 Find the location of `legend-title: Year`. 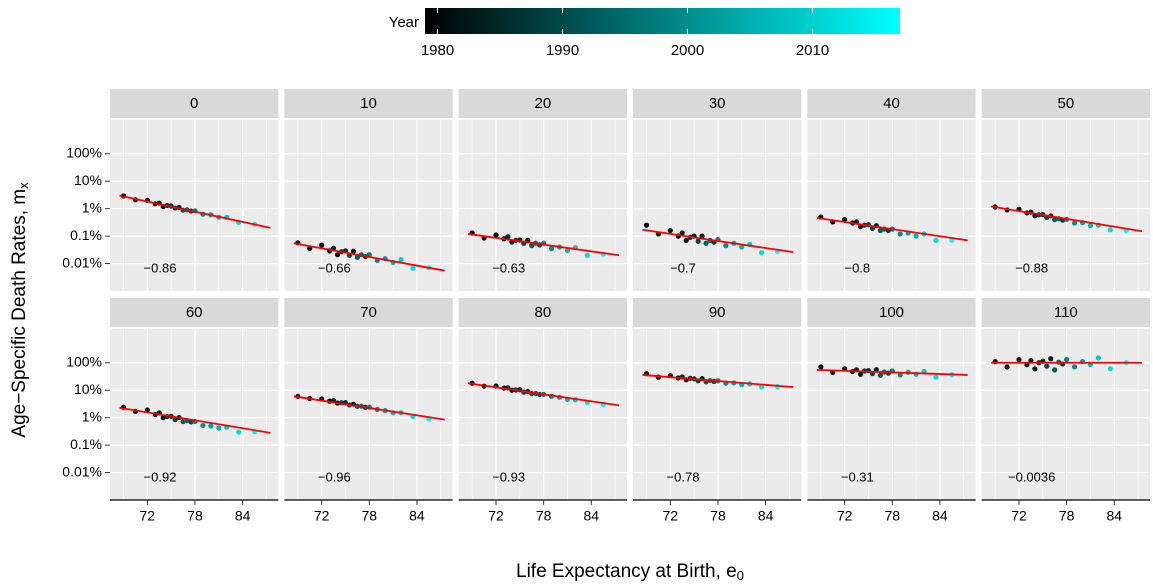

legend-title: Year is located at coordinates (404, 22).